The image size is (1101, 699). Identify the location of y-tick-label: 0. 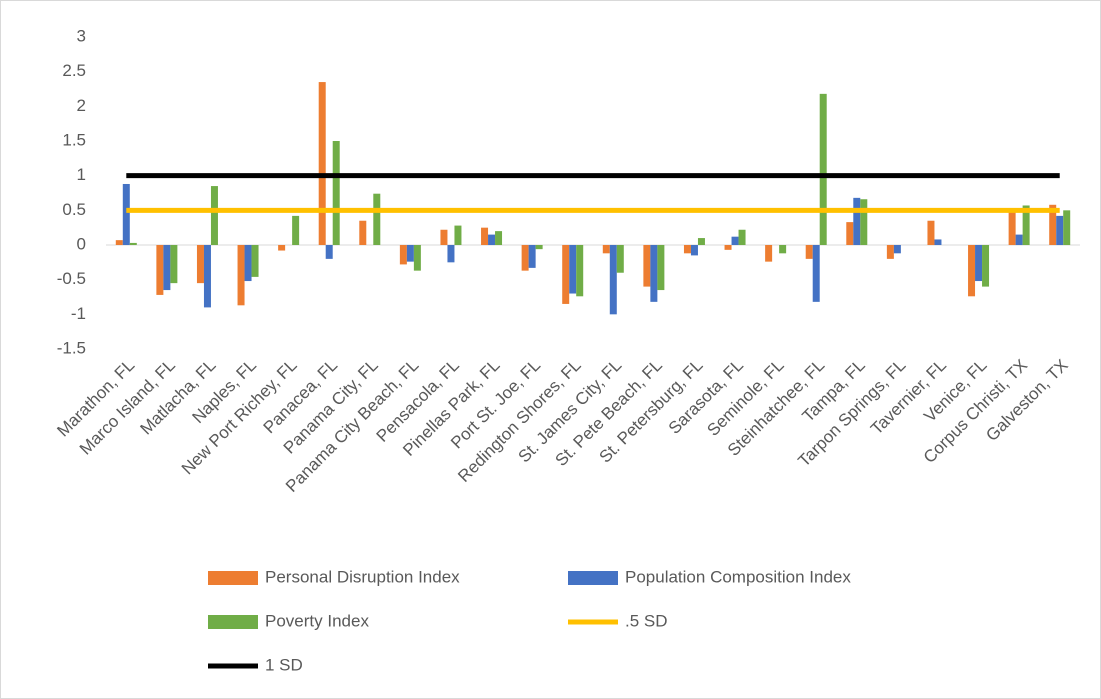
(81, 243).